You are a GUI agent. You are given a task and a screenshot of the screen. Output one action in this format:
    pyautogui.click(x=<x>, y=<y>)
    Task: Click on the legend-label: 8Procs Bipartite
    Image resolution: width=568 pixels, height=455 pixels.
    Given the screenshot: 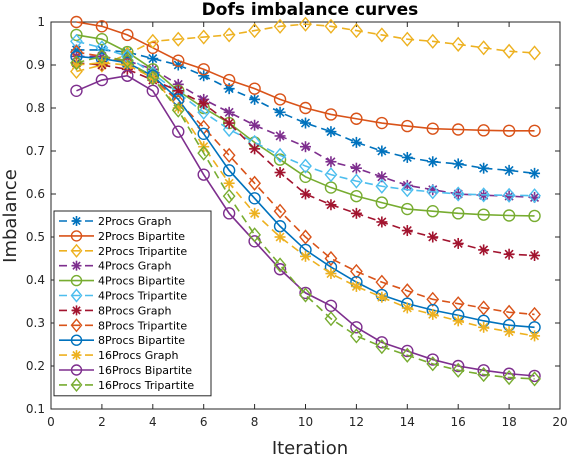 What is the action you would take?
    pyautogui.click(x=141, y=340)
    